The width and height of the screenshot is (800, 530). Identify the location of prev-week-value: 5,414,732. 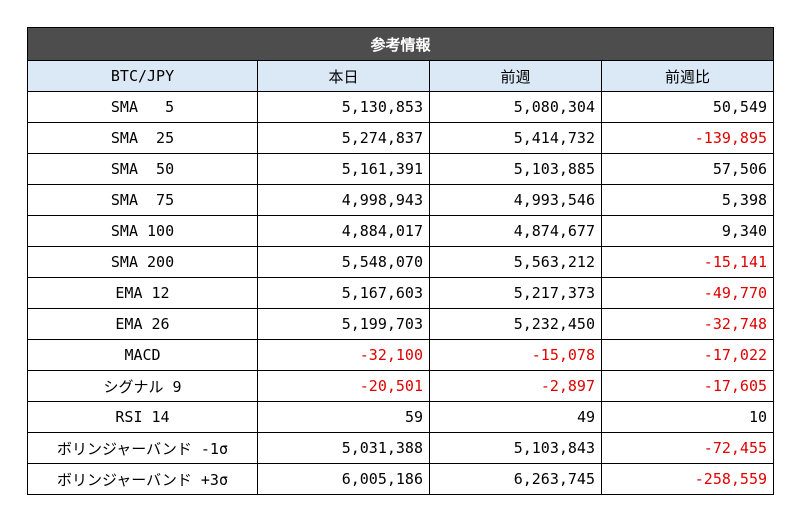
(515, 138).